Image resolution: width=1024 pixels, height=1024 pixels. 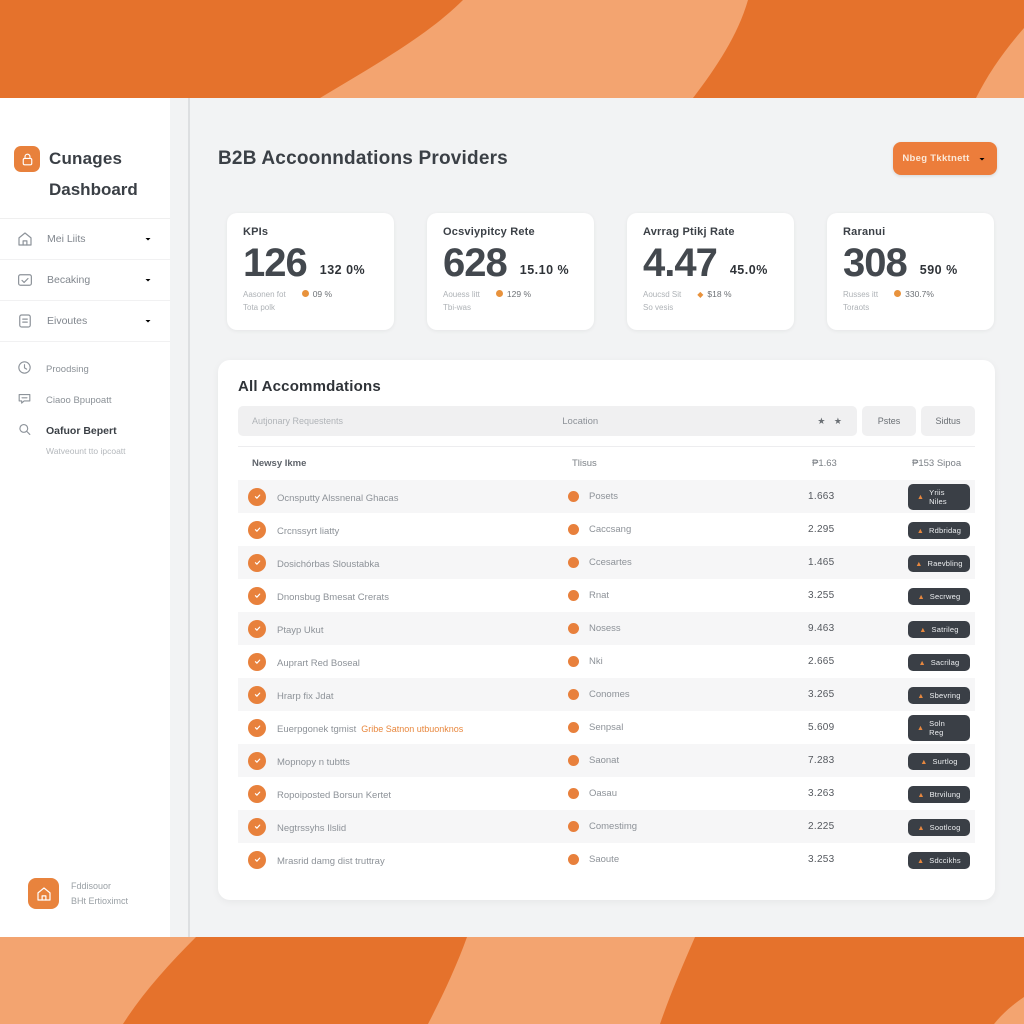 What do you see at coordinates (948, 421) in the screenshot?
I see `filter-chip-status: Sidtus` at bounding box center [948, 421].